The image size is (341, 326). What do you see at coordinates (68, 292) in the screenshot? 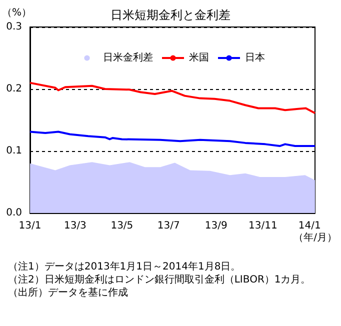
I see `text: （出所）データを基に作成` at bounding box center [68, 292].